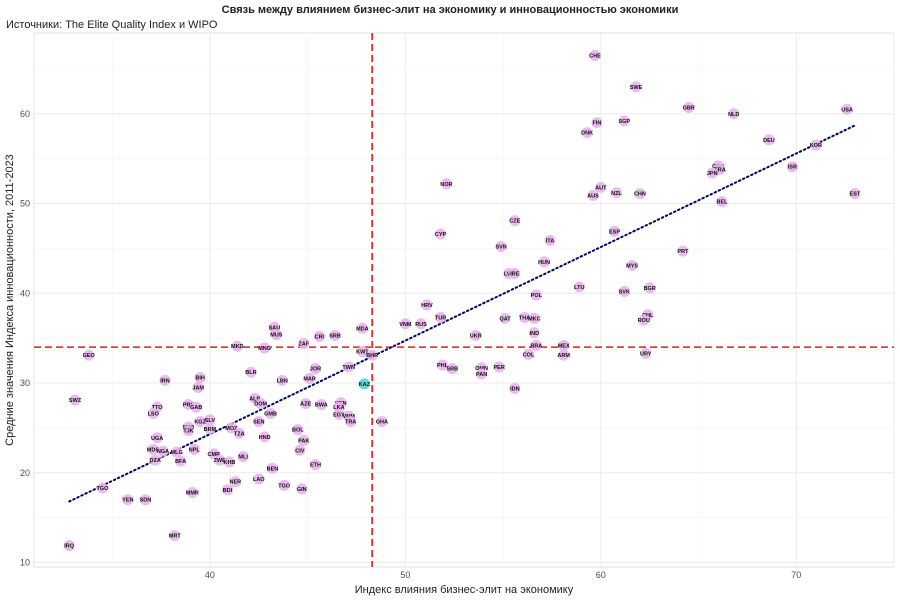 The image size is (900, 600). Describe the element at coordinates (315, 369) in the screenshot. I see `data-point: JOR` at that location.